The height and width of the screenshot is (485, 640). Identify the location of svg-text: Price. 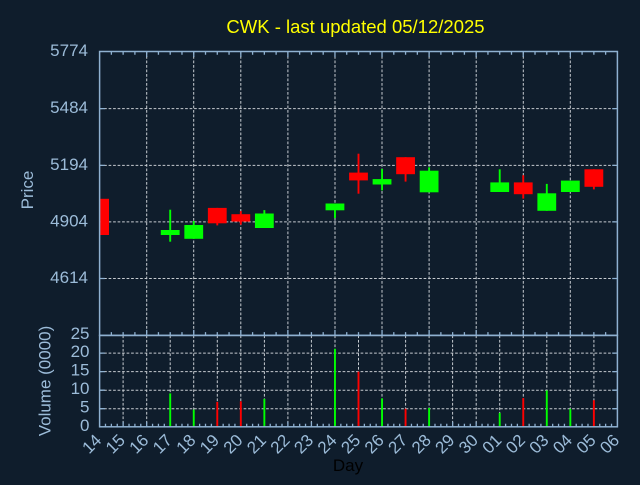
(27, 190).